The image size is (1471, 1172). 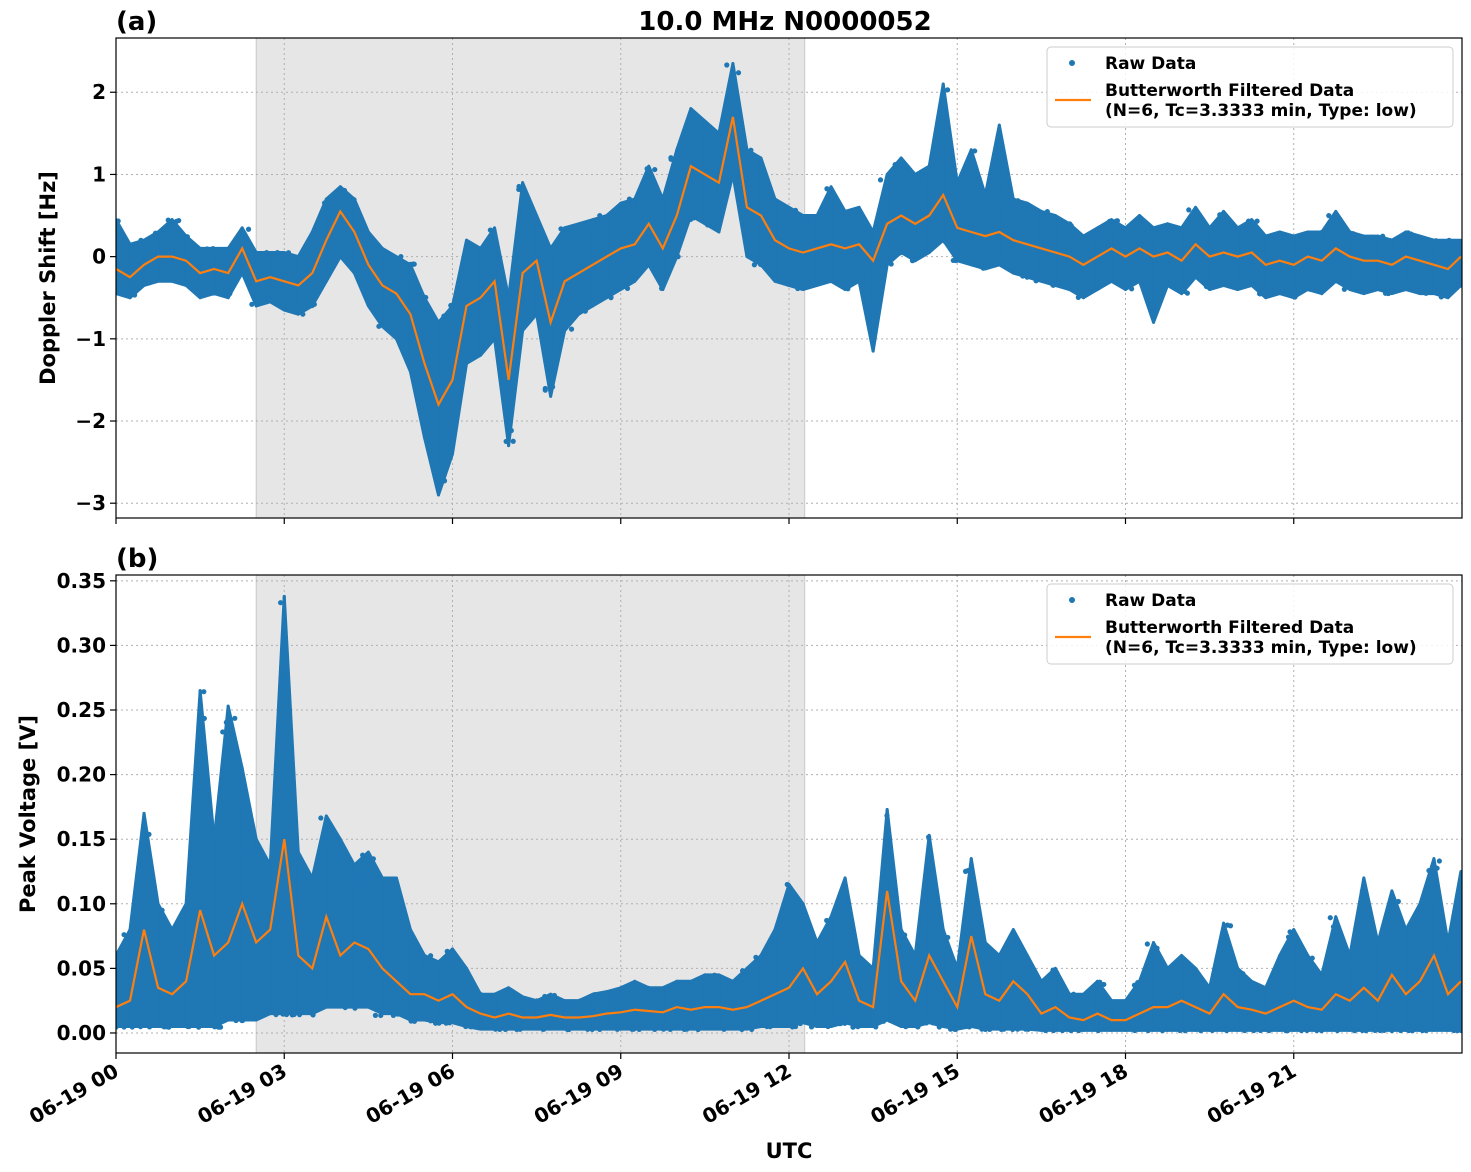 I want to click on y-tick-label: −1, so click(x=90, y=339).